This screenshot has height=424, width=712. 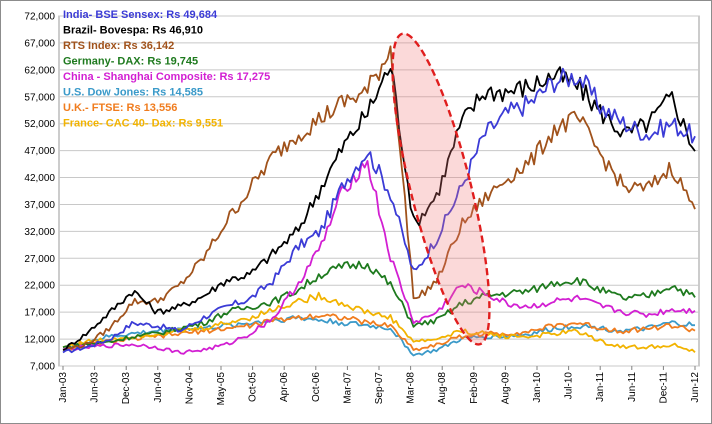 I want to click on x-tick-label: Aug-09, so click(x=505, y=388).